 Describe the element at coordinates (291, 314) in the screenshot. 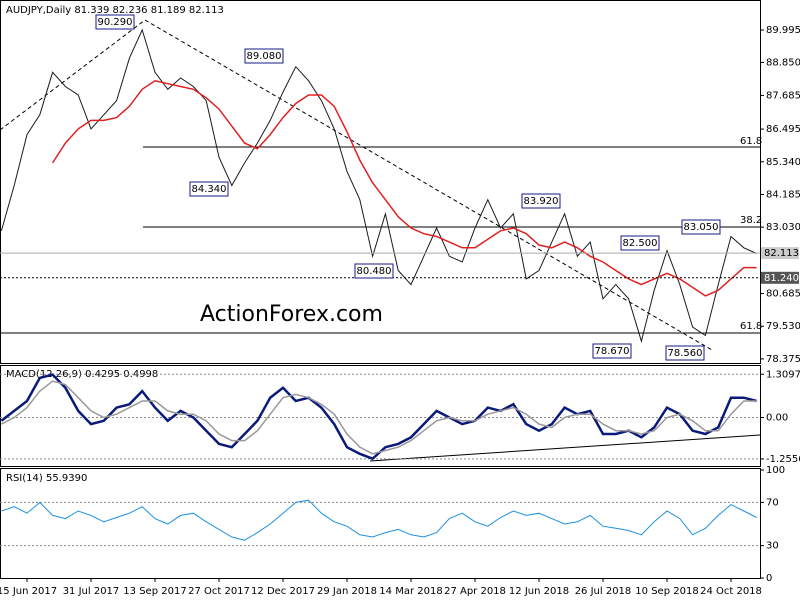

I see `watermark: ActionForex.com` at that location.